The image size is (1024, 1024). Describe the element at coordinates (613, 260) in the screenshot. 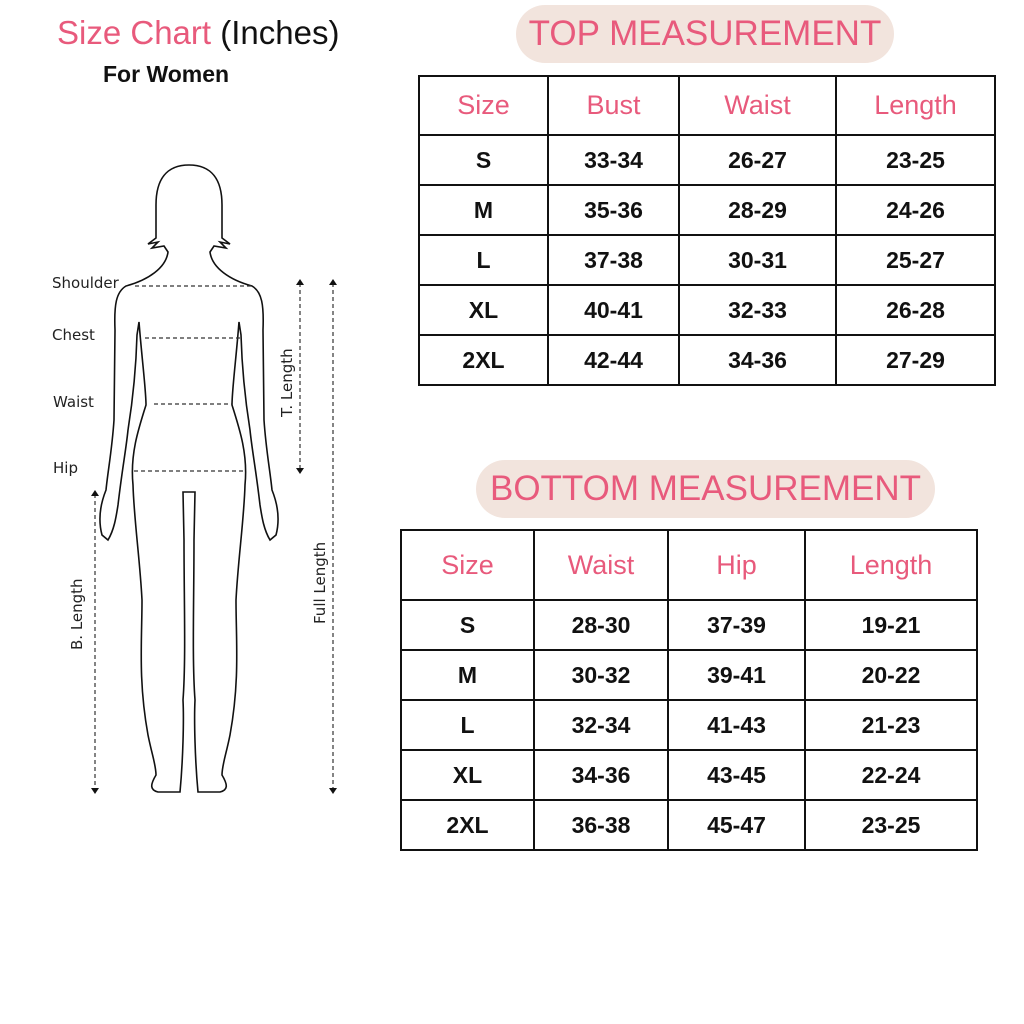

I see `cell: 37-38` at that location.